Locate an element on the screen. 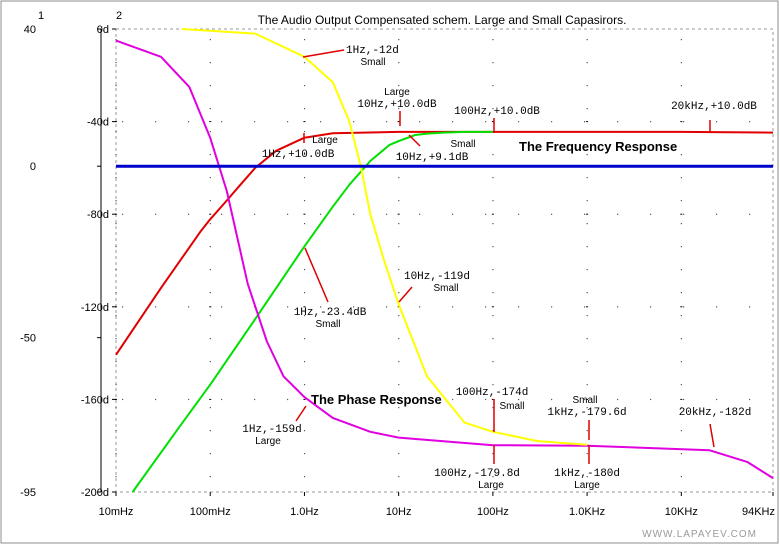  annotation-value: 100Hz,+10.0dB is located at coordinates (497, 112).